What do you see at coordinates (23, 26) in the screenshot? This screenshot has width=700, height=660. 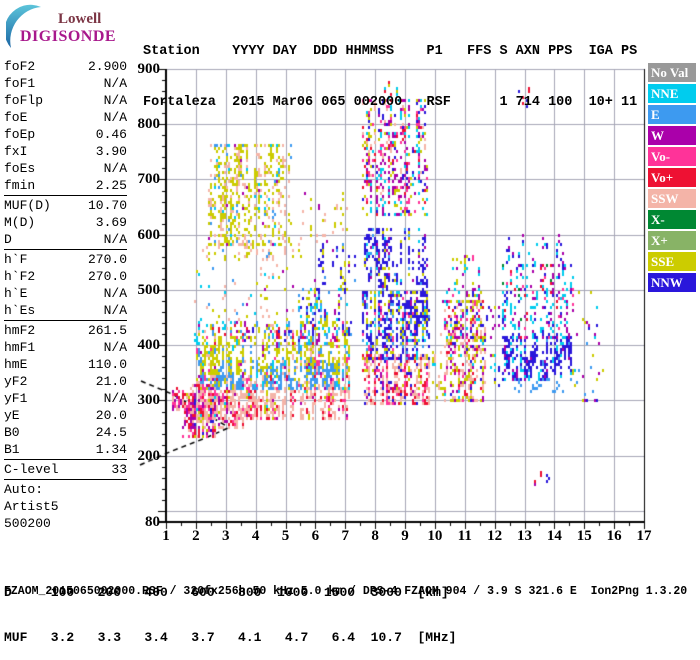 I see `crescent-moon-icon` at bounding box center [23, 26].